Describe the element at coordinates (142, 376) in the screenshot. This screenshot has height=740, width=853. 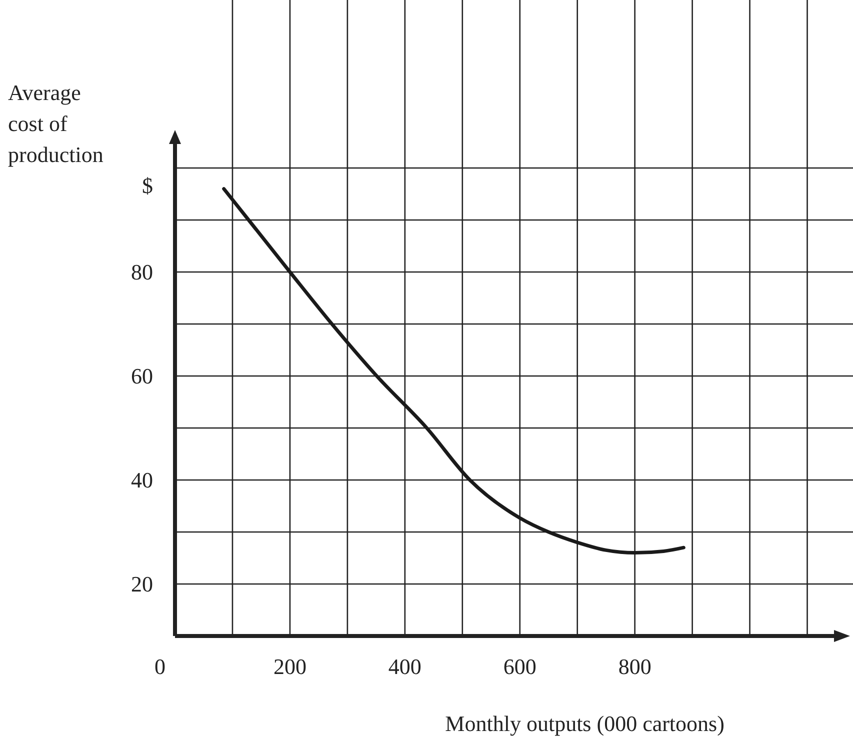
I see `y-tick-label: 60` at that location.